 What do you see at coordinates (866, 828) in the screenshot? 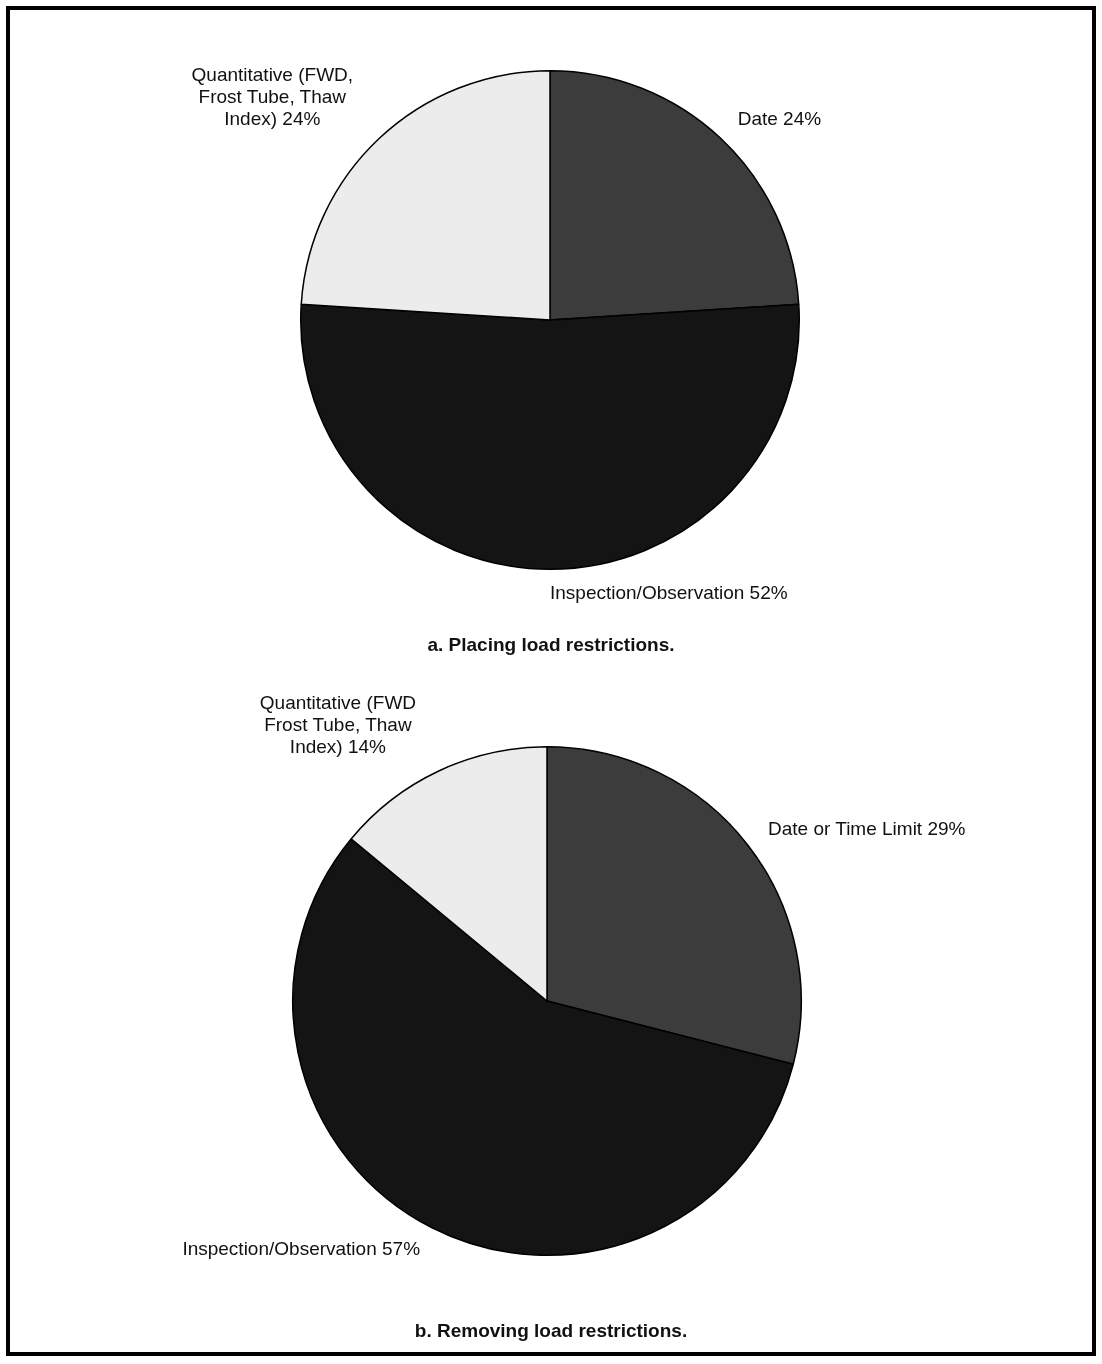
I see `slice-label: Date or Time Limit 29%` at bounding box center [866, 828].